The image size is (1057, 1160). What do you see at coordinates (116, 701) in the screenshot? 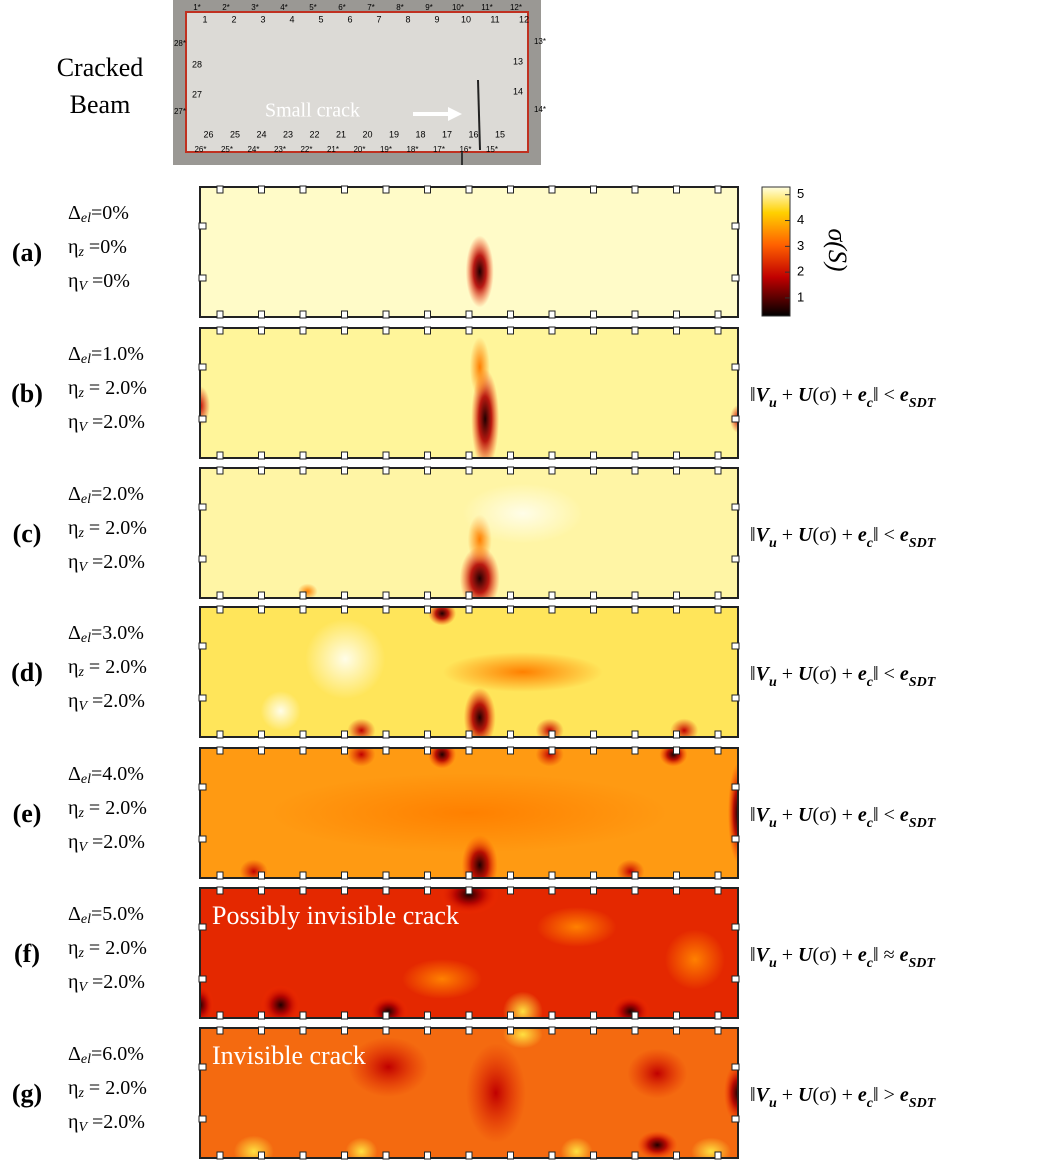
I see `parameter-value: =2.0%` at bounding box center [116, 701].